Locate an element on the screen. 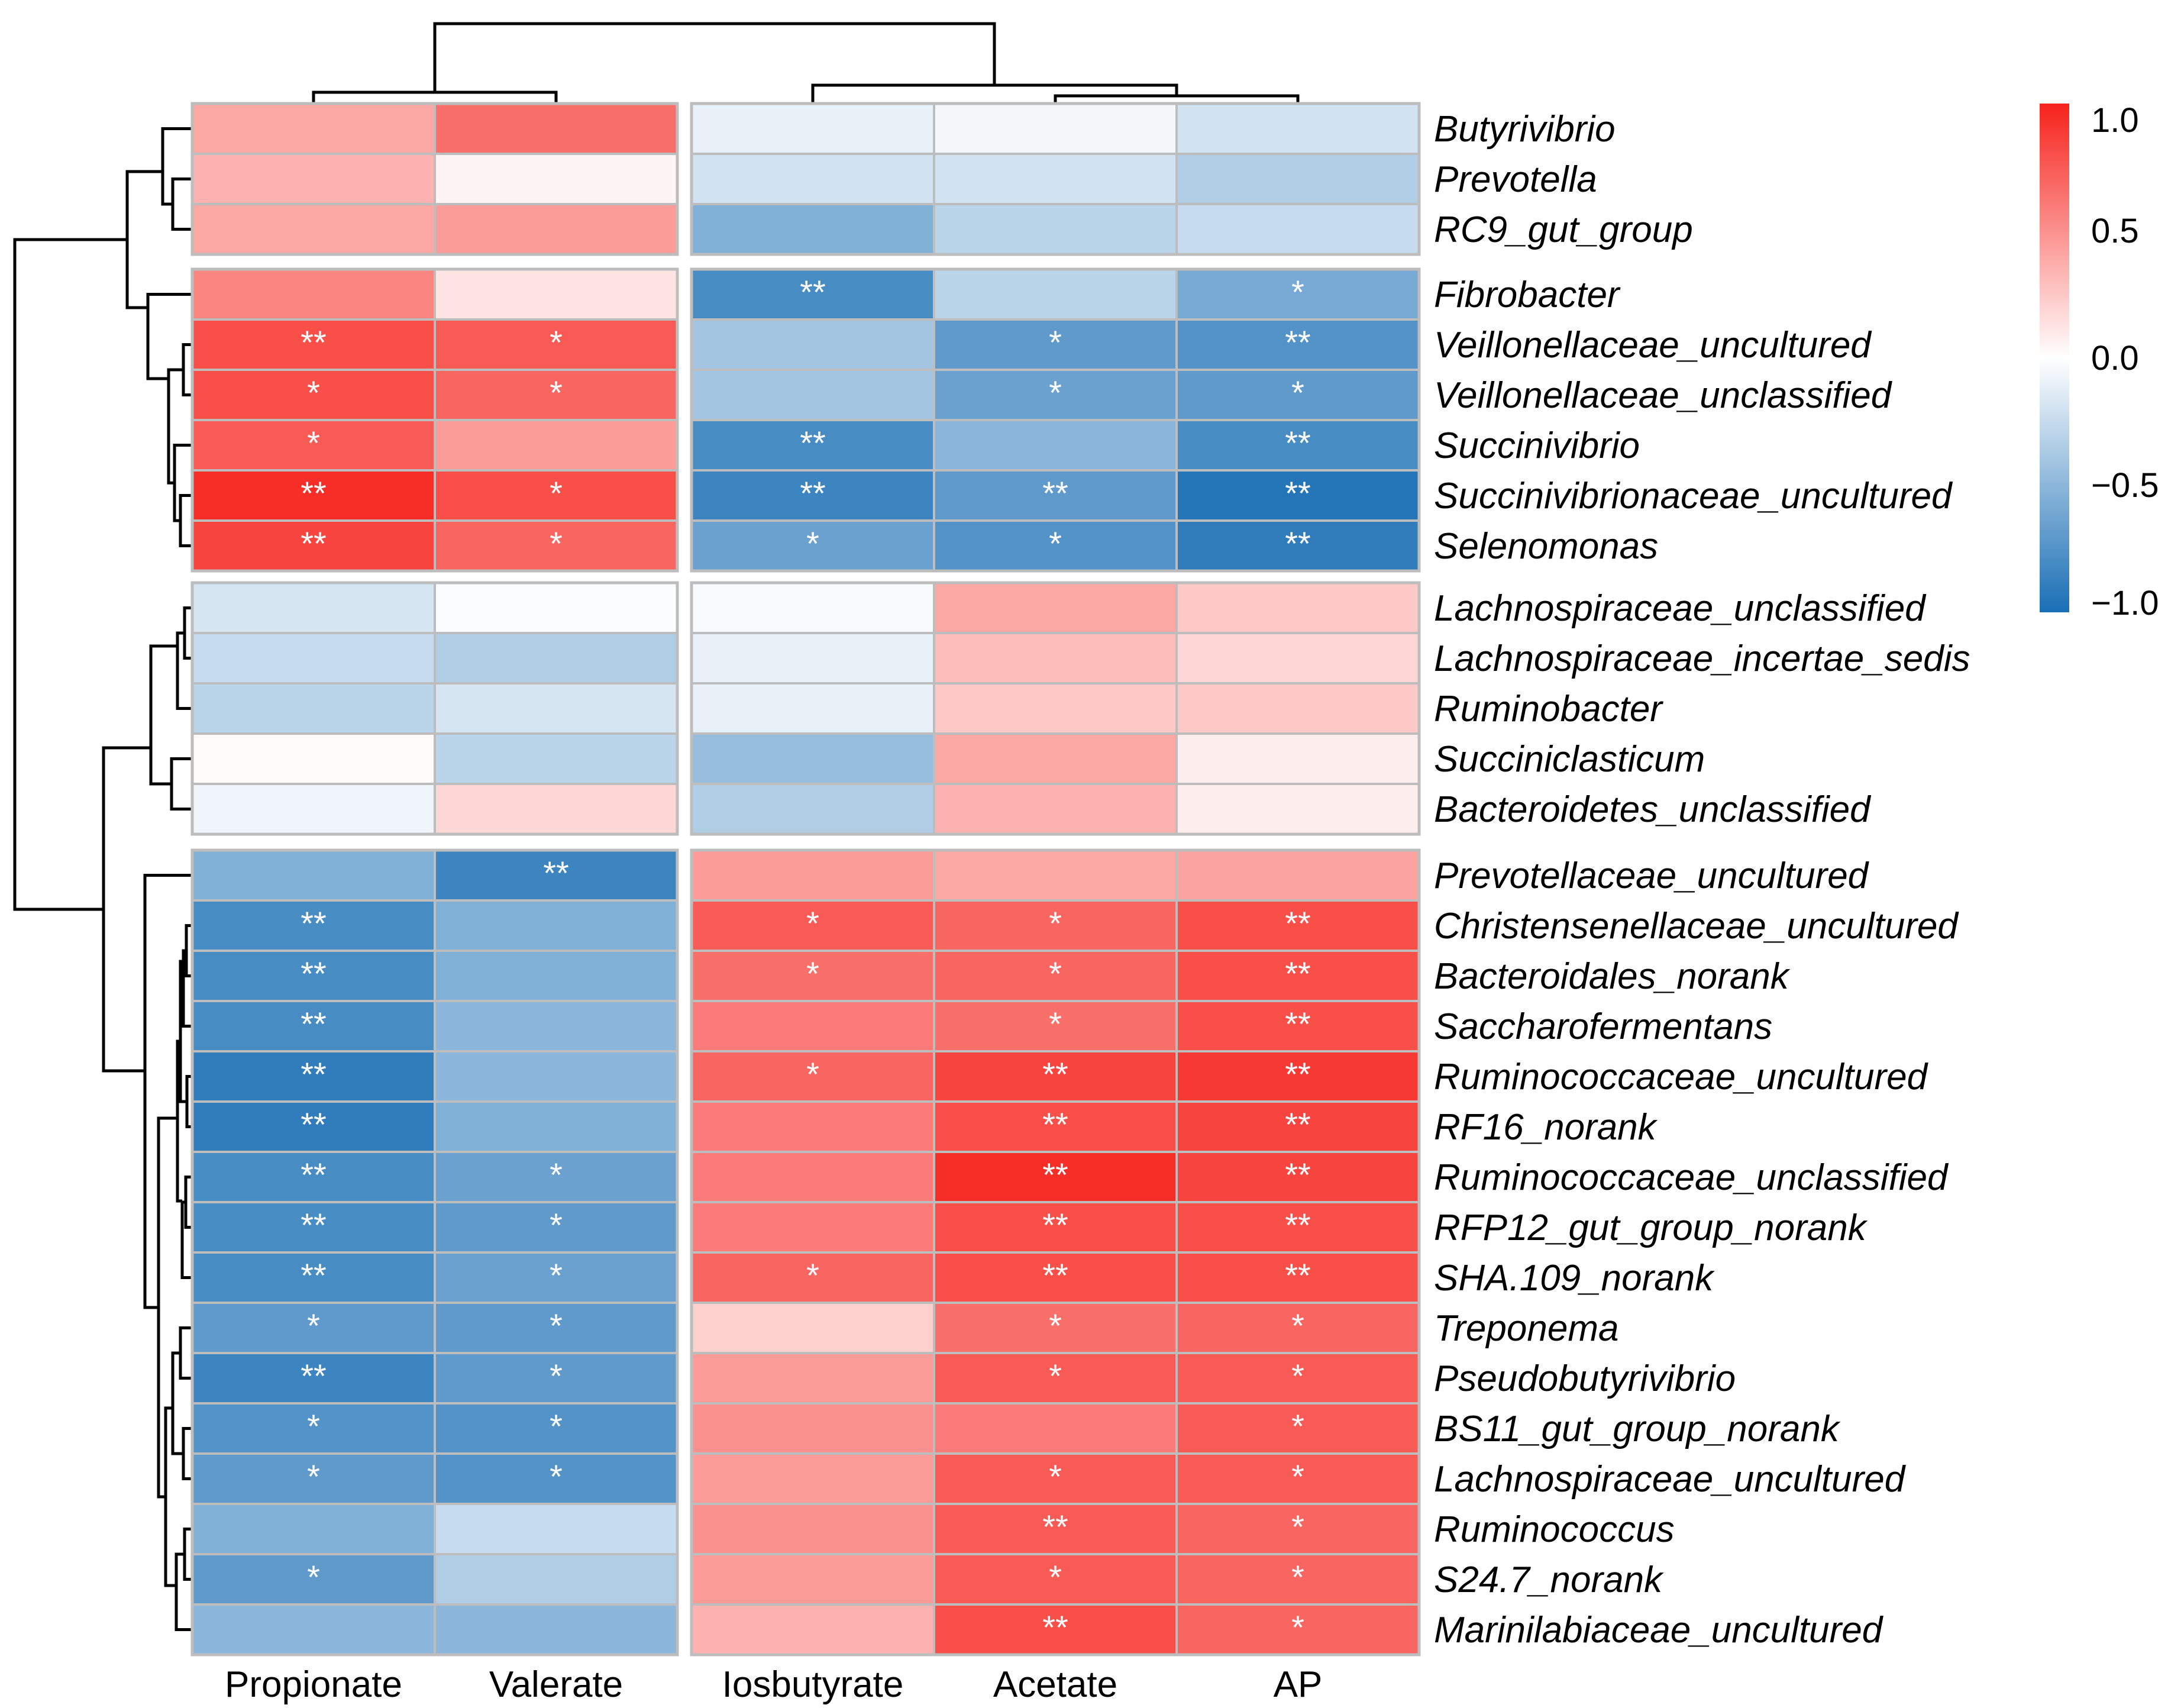 The image size is (2184, 1708). row-label: Lachnospiraceae_unclassified is located at coordinates (1680, 608).